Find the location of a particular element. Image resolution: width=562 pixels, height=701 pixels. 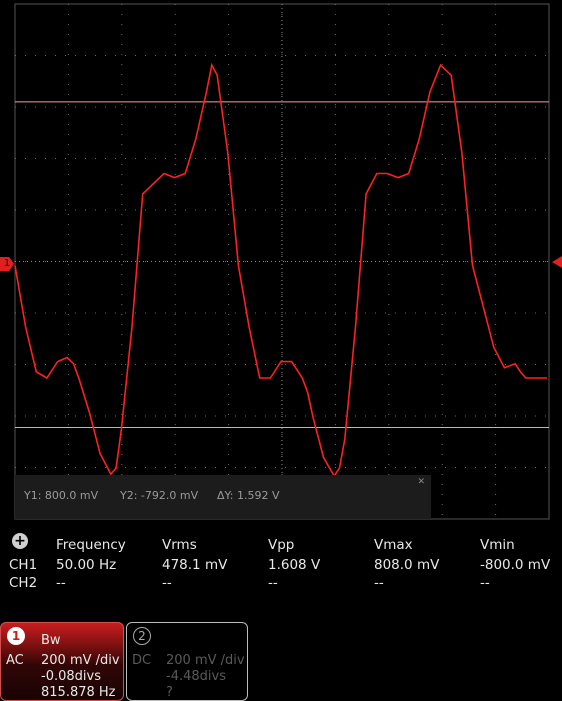

trigger-level-marker is located at coordinates (557, 262).